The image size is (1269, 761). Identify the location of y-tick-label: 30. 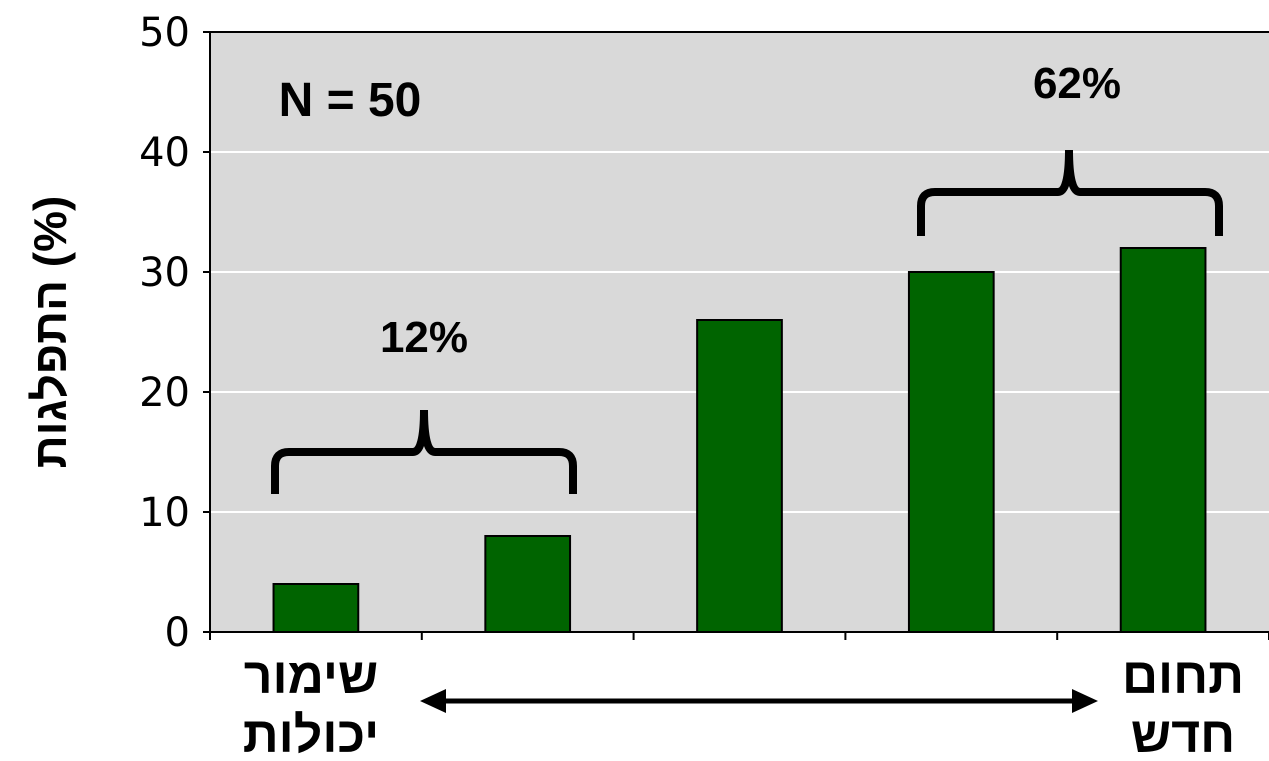
(164, 273).